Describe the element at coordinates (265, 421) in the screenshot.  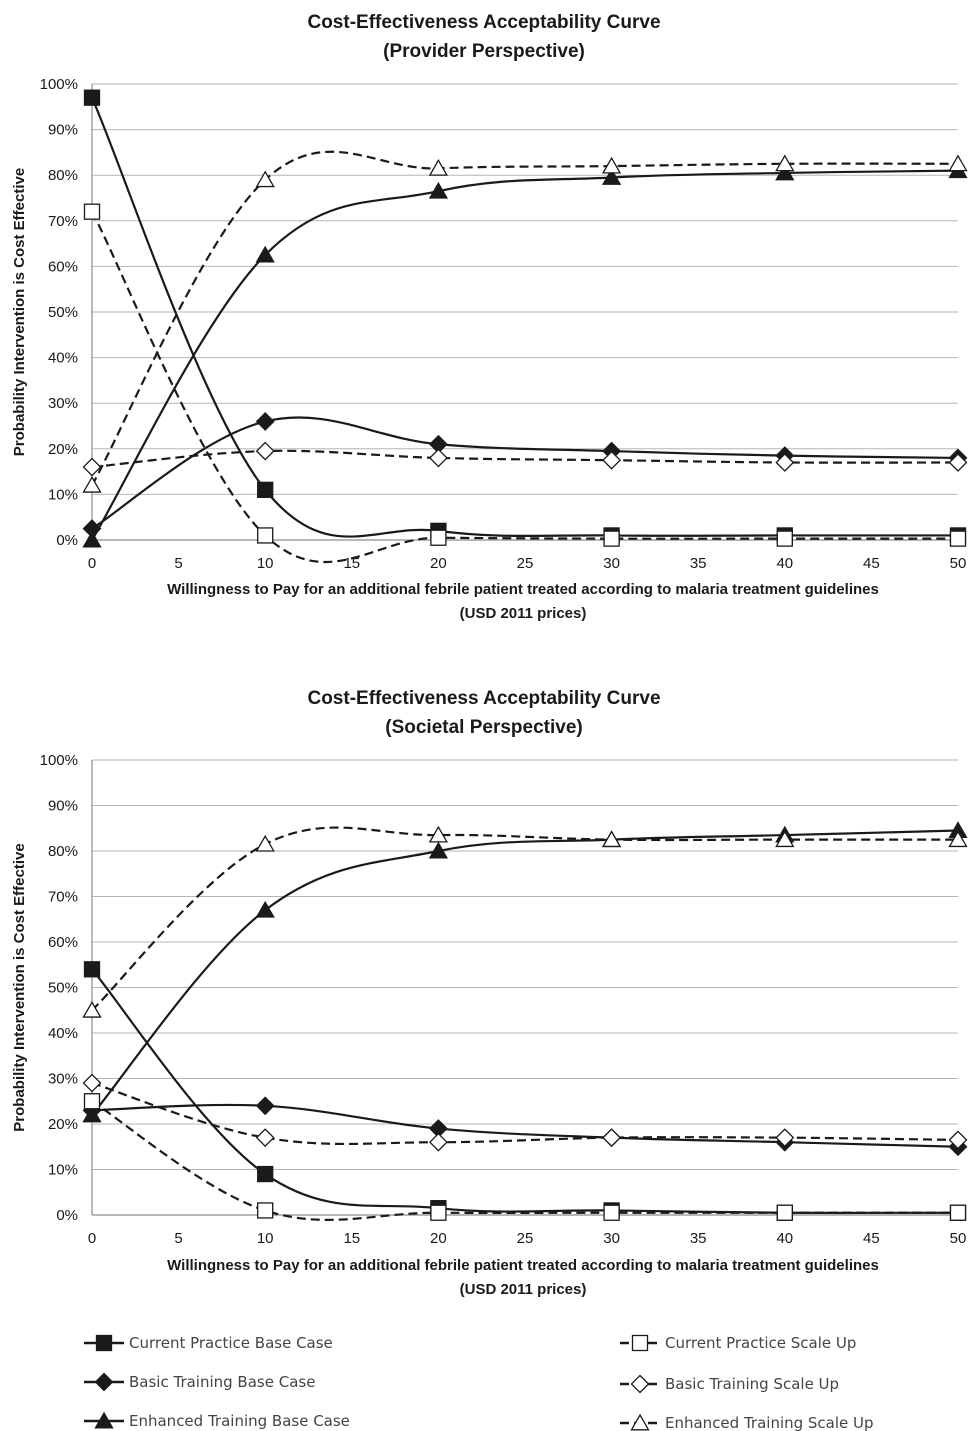
I see `data-point-basic-training-base-case` at that location.